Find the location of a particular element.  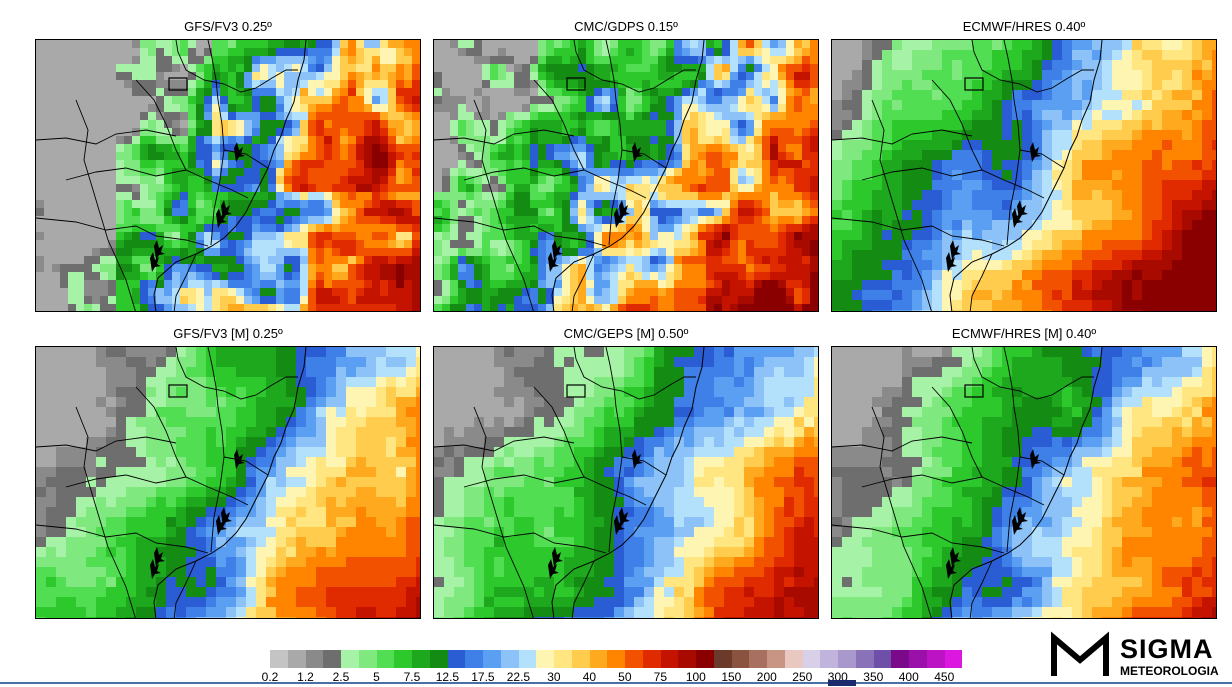

logo-mark-icon is located at coordinates (1083, 656).